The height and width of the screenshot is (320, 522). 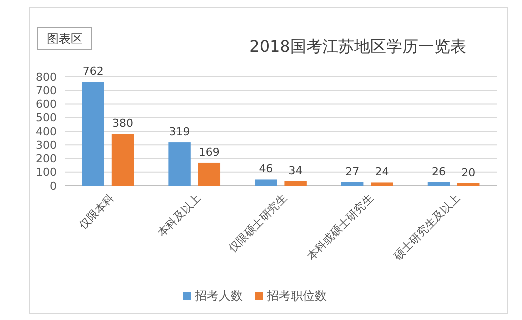 What do you see at coordinates (295, 171) in the screenshot?
I see `data-label: 34` at bounding box center [295, 171].